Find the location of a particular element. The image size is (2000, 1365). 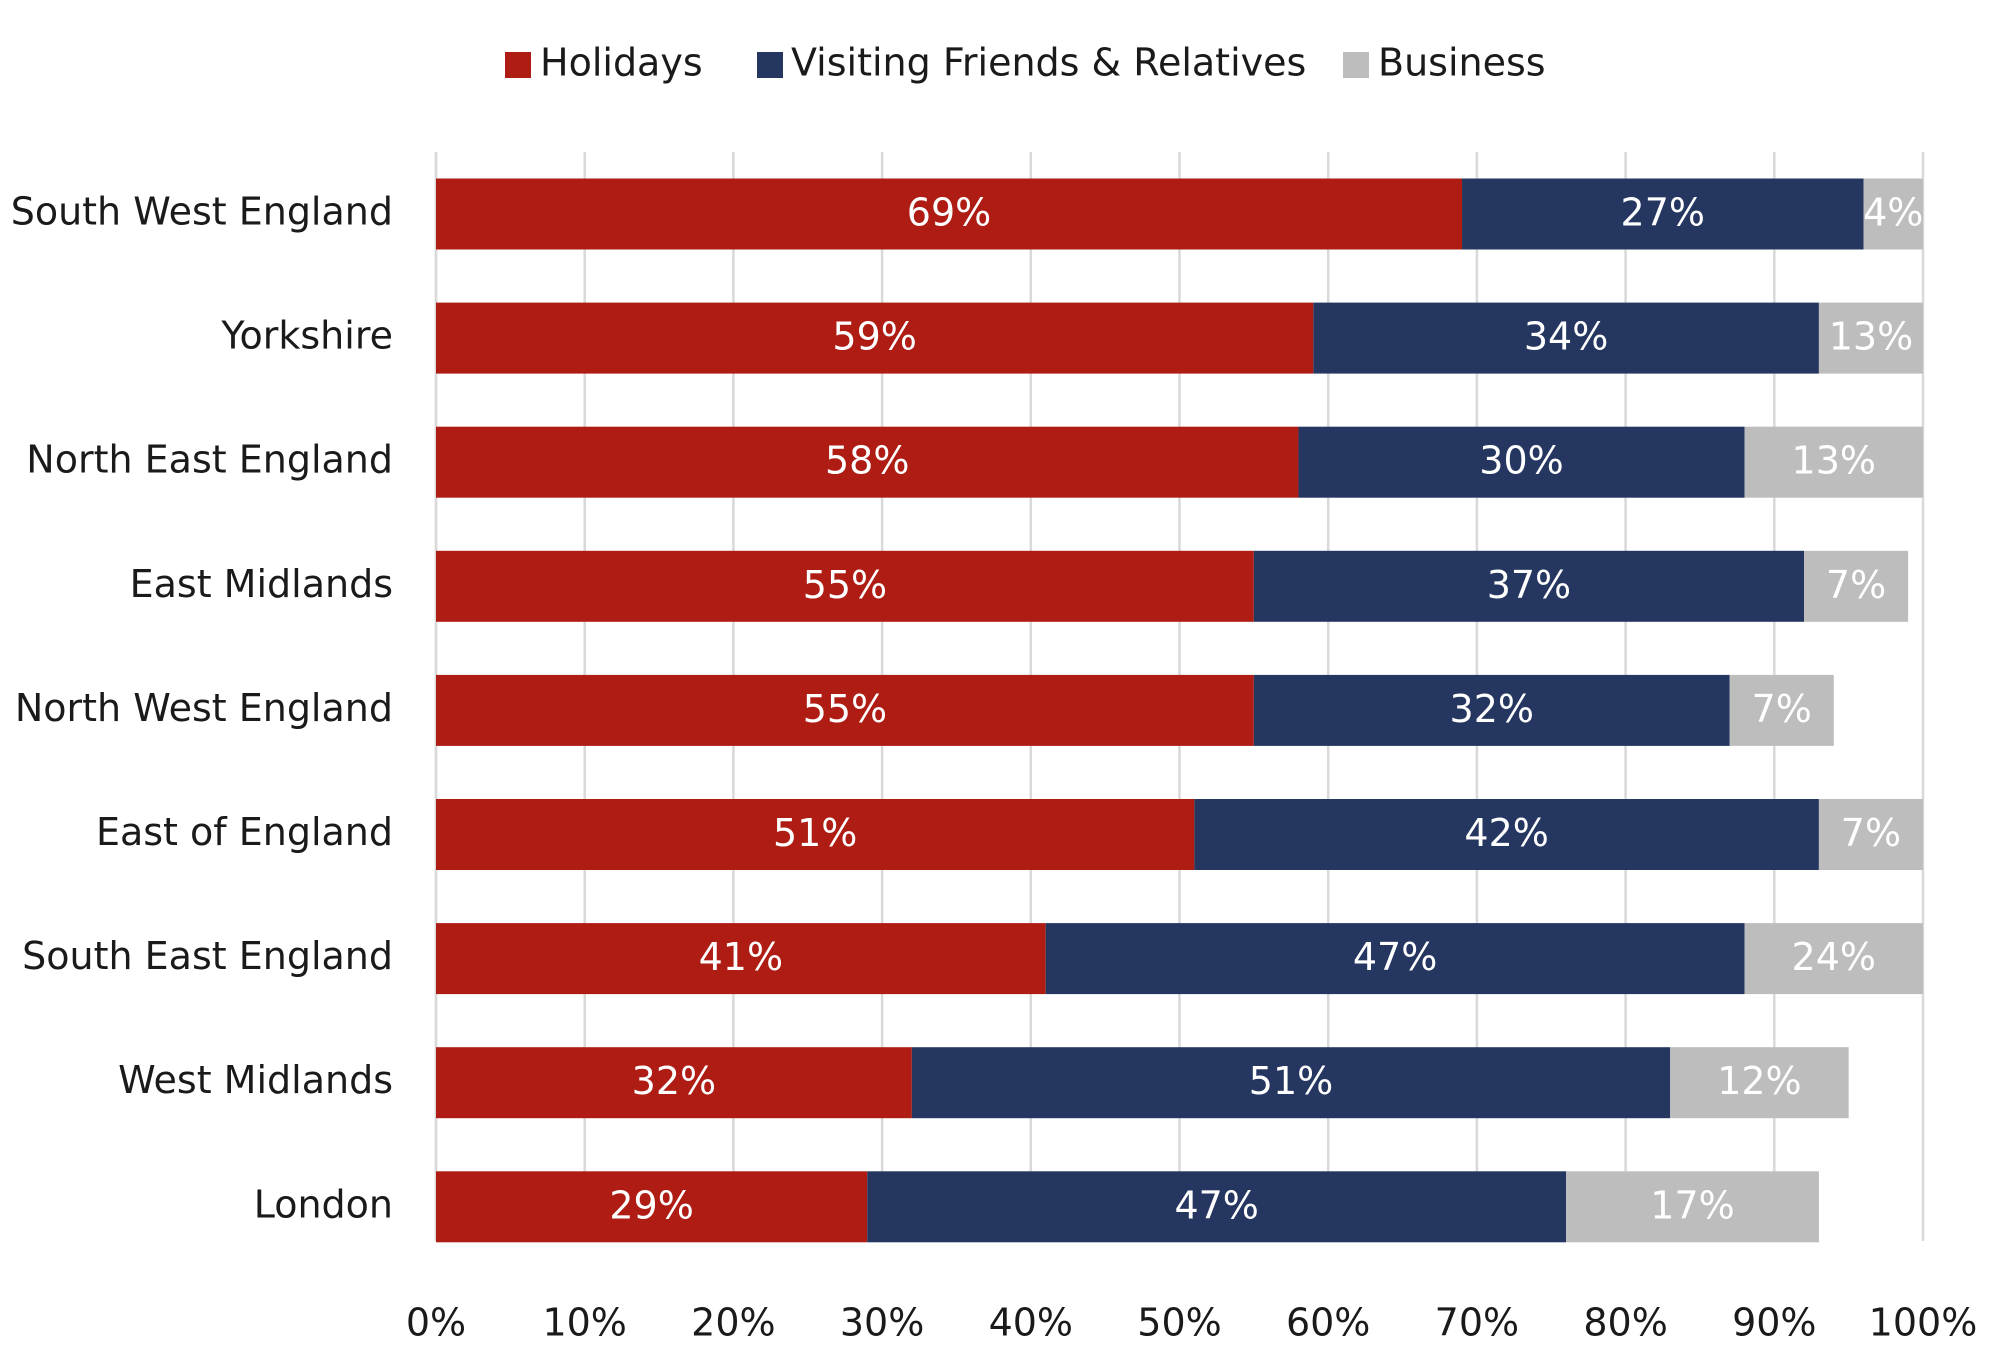

data-label: 30% is located at coordinates (1521, 461).